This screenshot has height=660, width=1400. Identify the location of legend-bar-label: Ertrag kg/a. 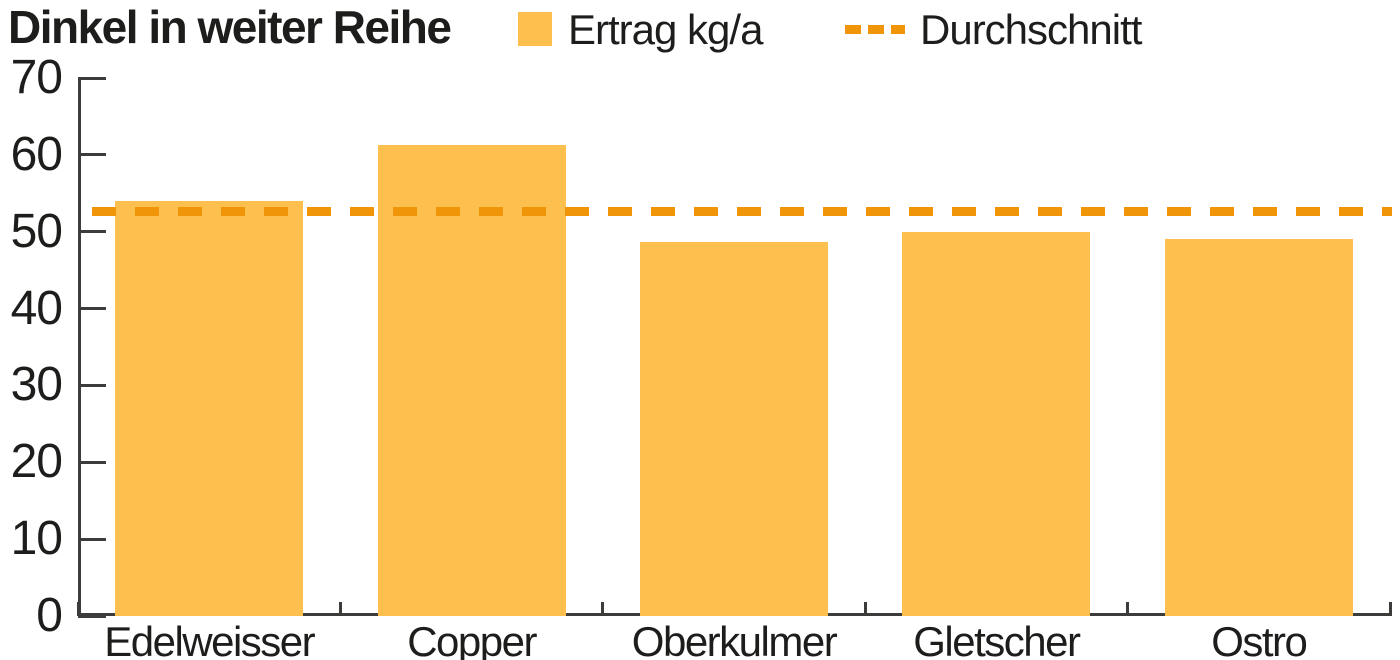
(665, 29).